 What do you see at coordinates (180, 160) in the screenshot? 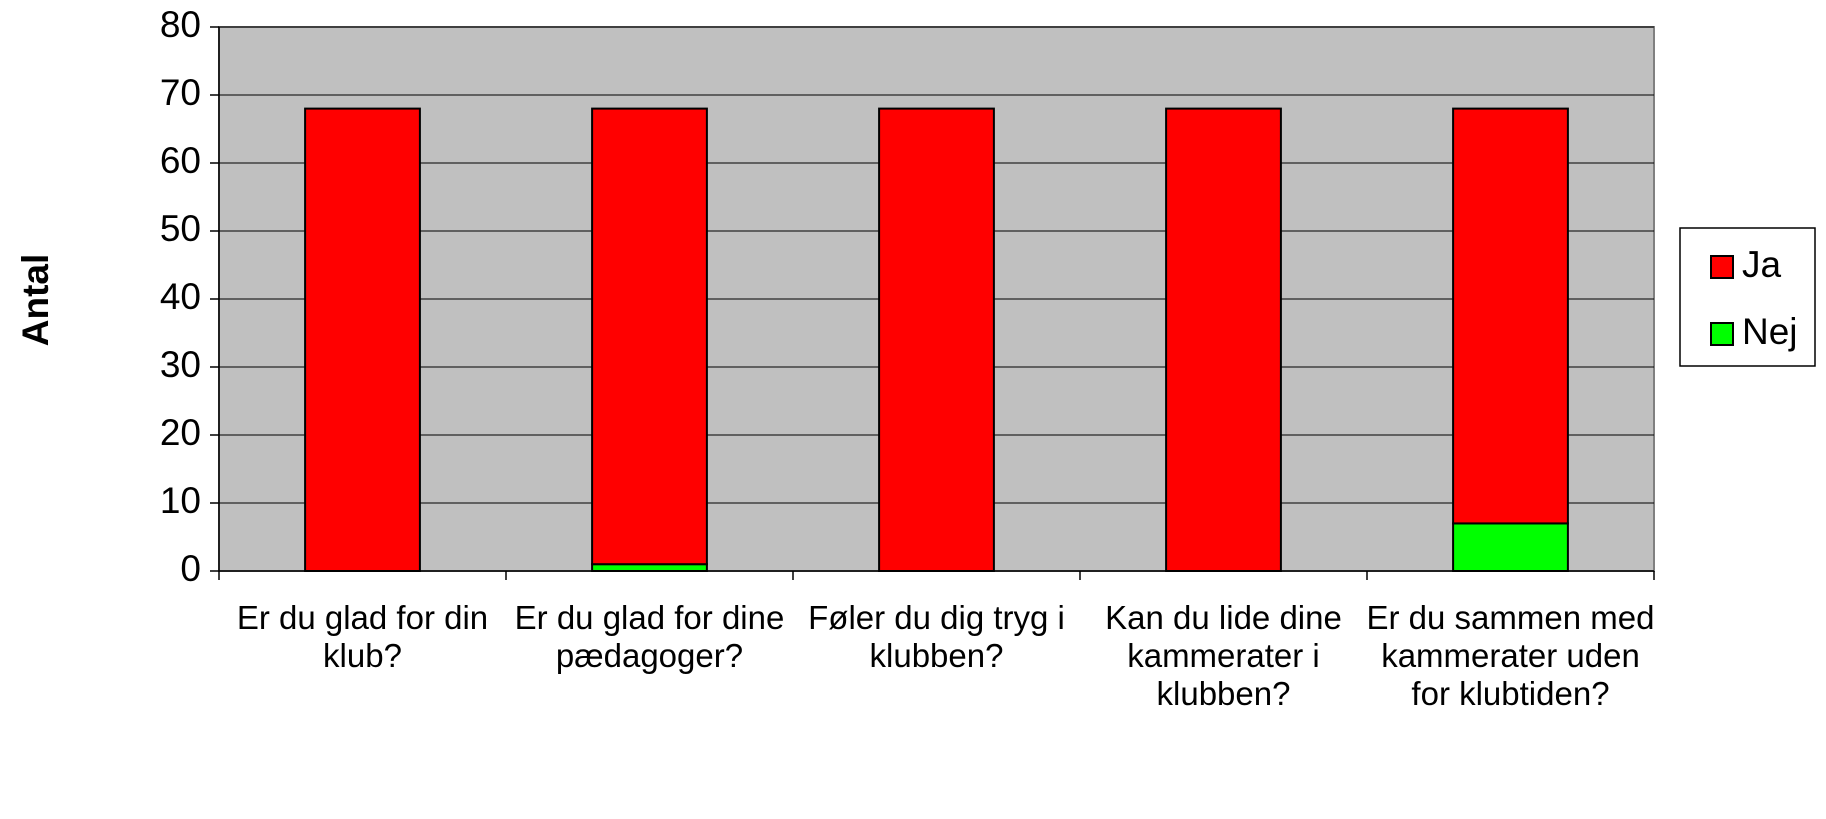
I see `y-tick-label: 60` at bounding box center [180, 160].